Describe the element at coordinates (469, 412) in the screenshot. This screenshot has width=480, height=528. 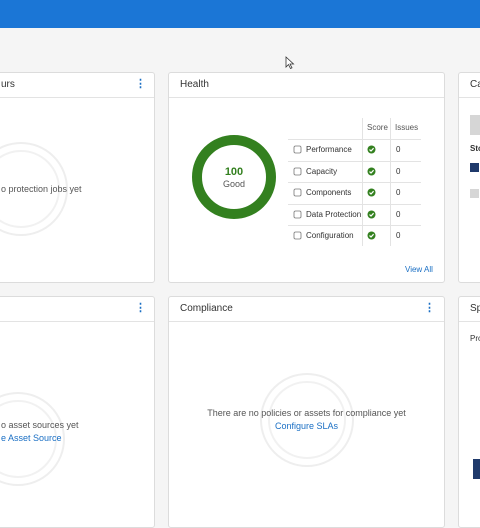
I see `card: Sp Pro` at that location.